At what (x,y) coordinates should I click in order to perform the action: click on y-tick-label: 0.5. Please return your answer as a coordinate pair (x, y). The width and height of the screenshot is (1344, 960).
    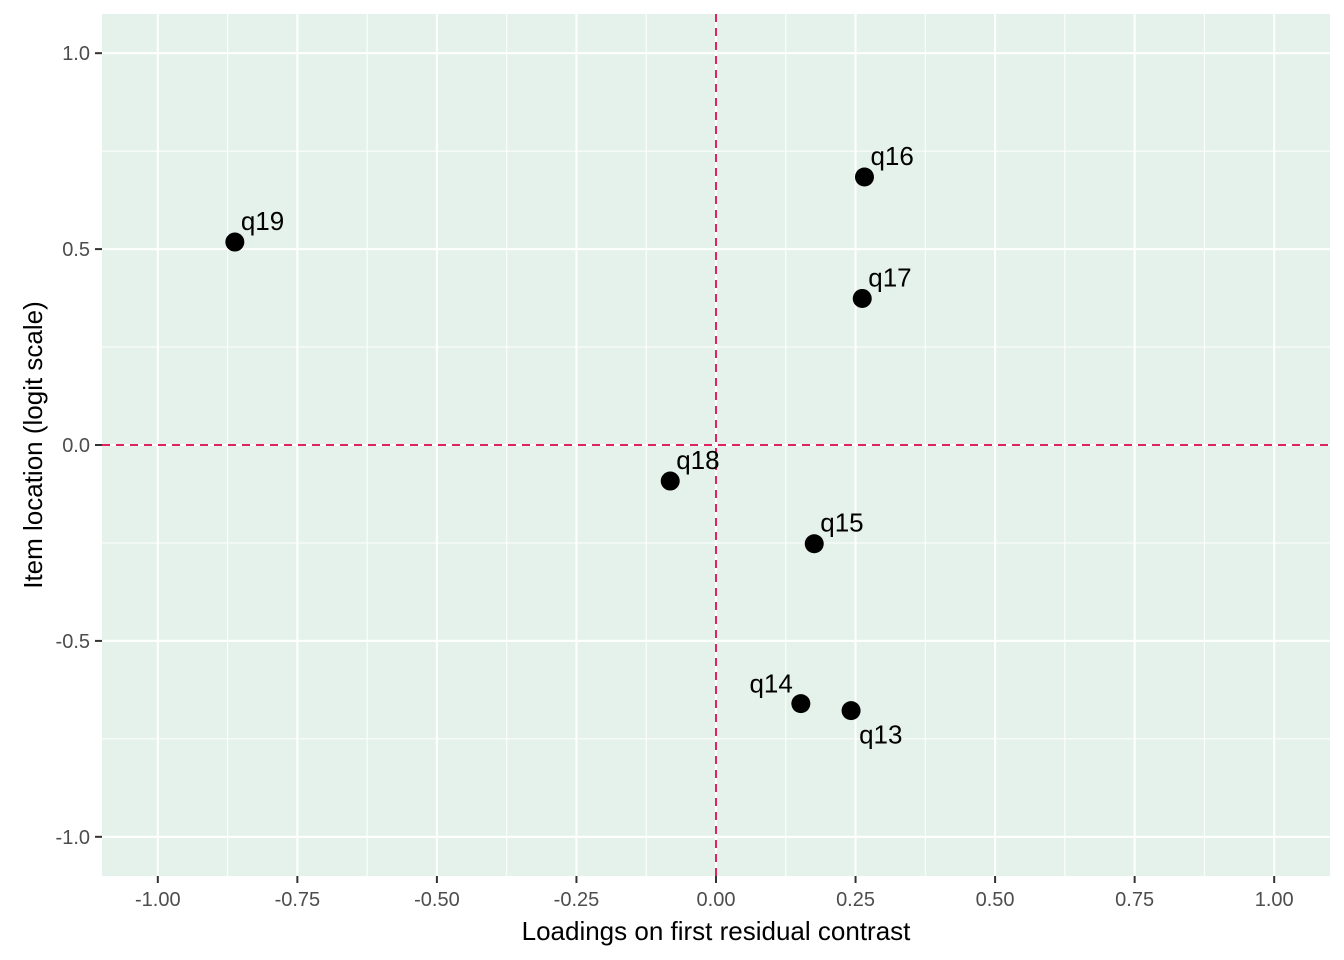
    Looking at the image, I should click on (76, 250).